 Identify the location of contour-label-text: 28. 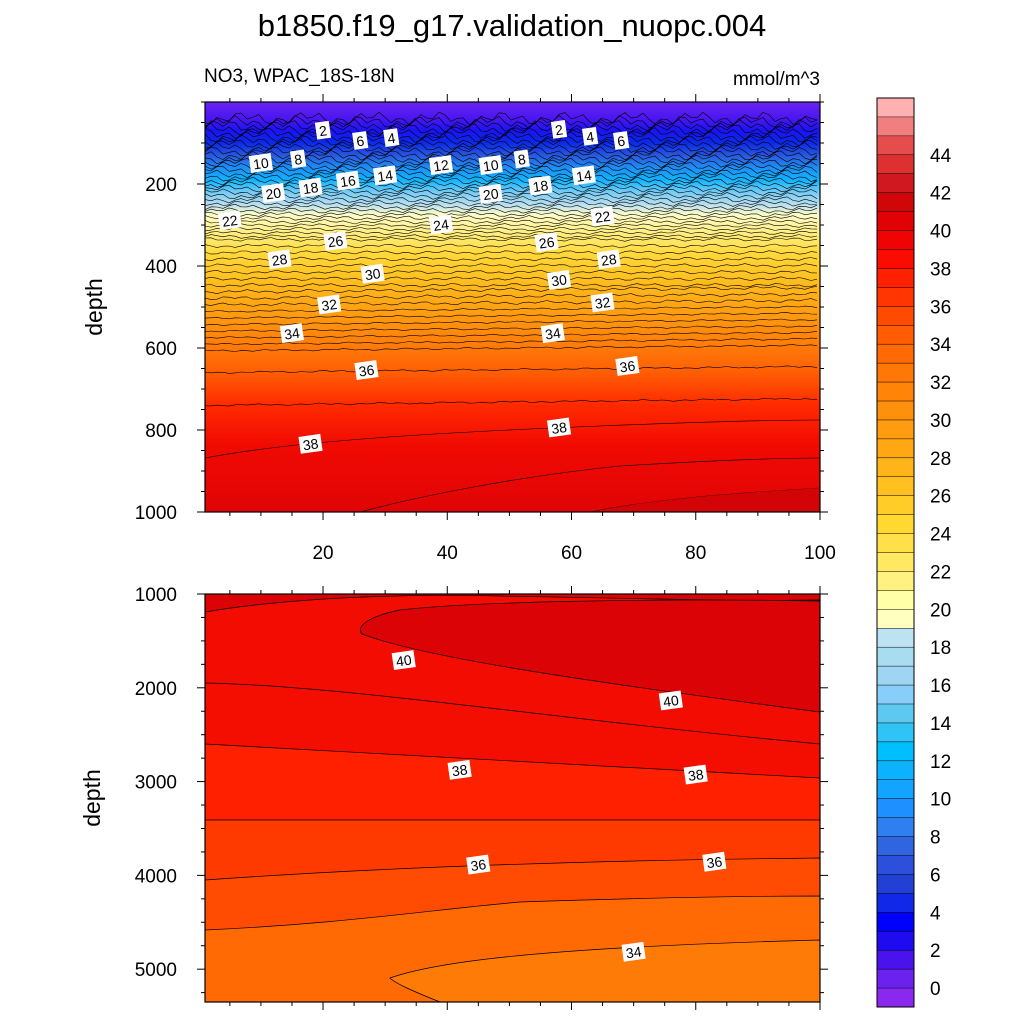
(280, 260).